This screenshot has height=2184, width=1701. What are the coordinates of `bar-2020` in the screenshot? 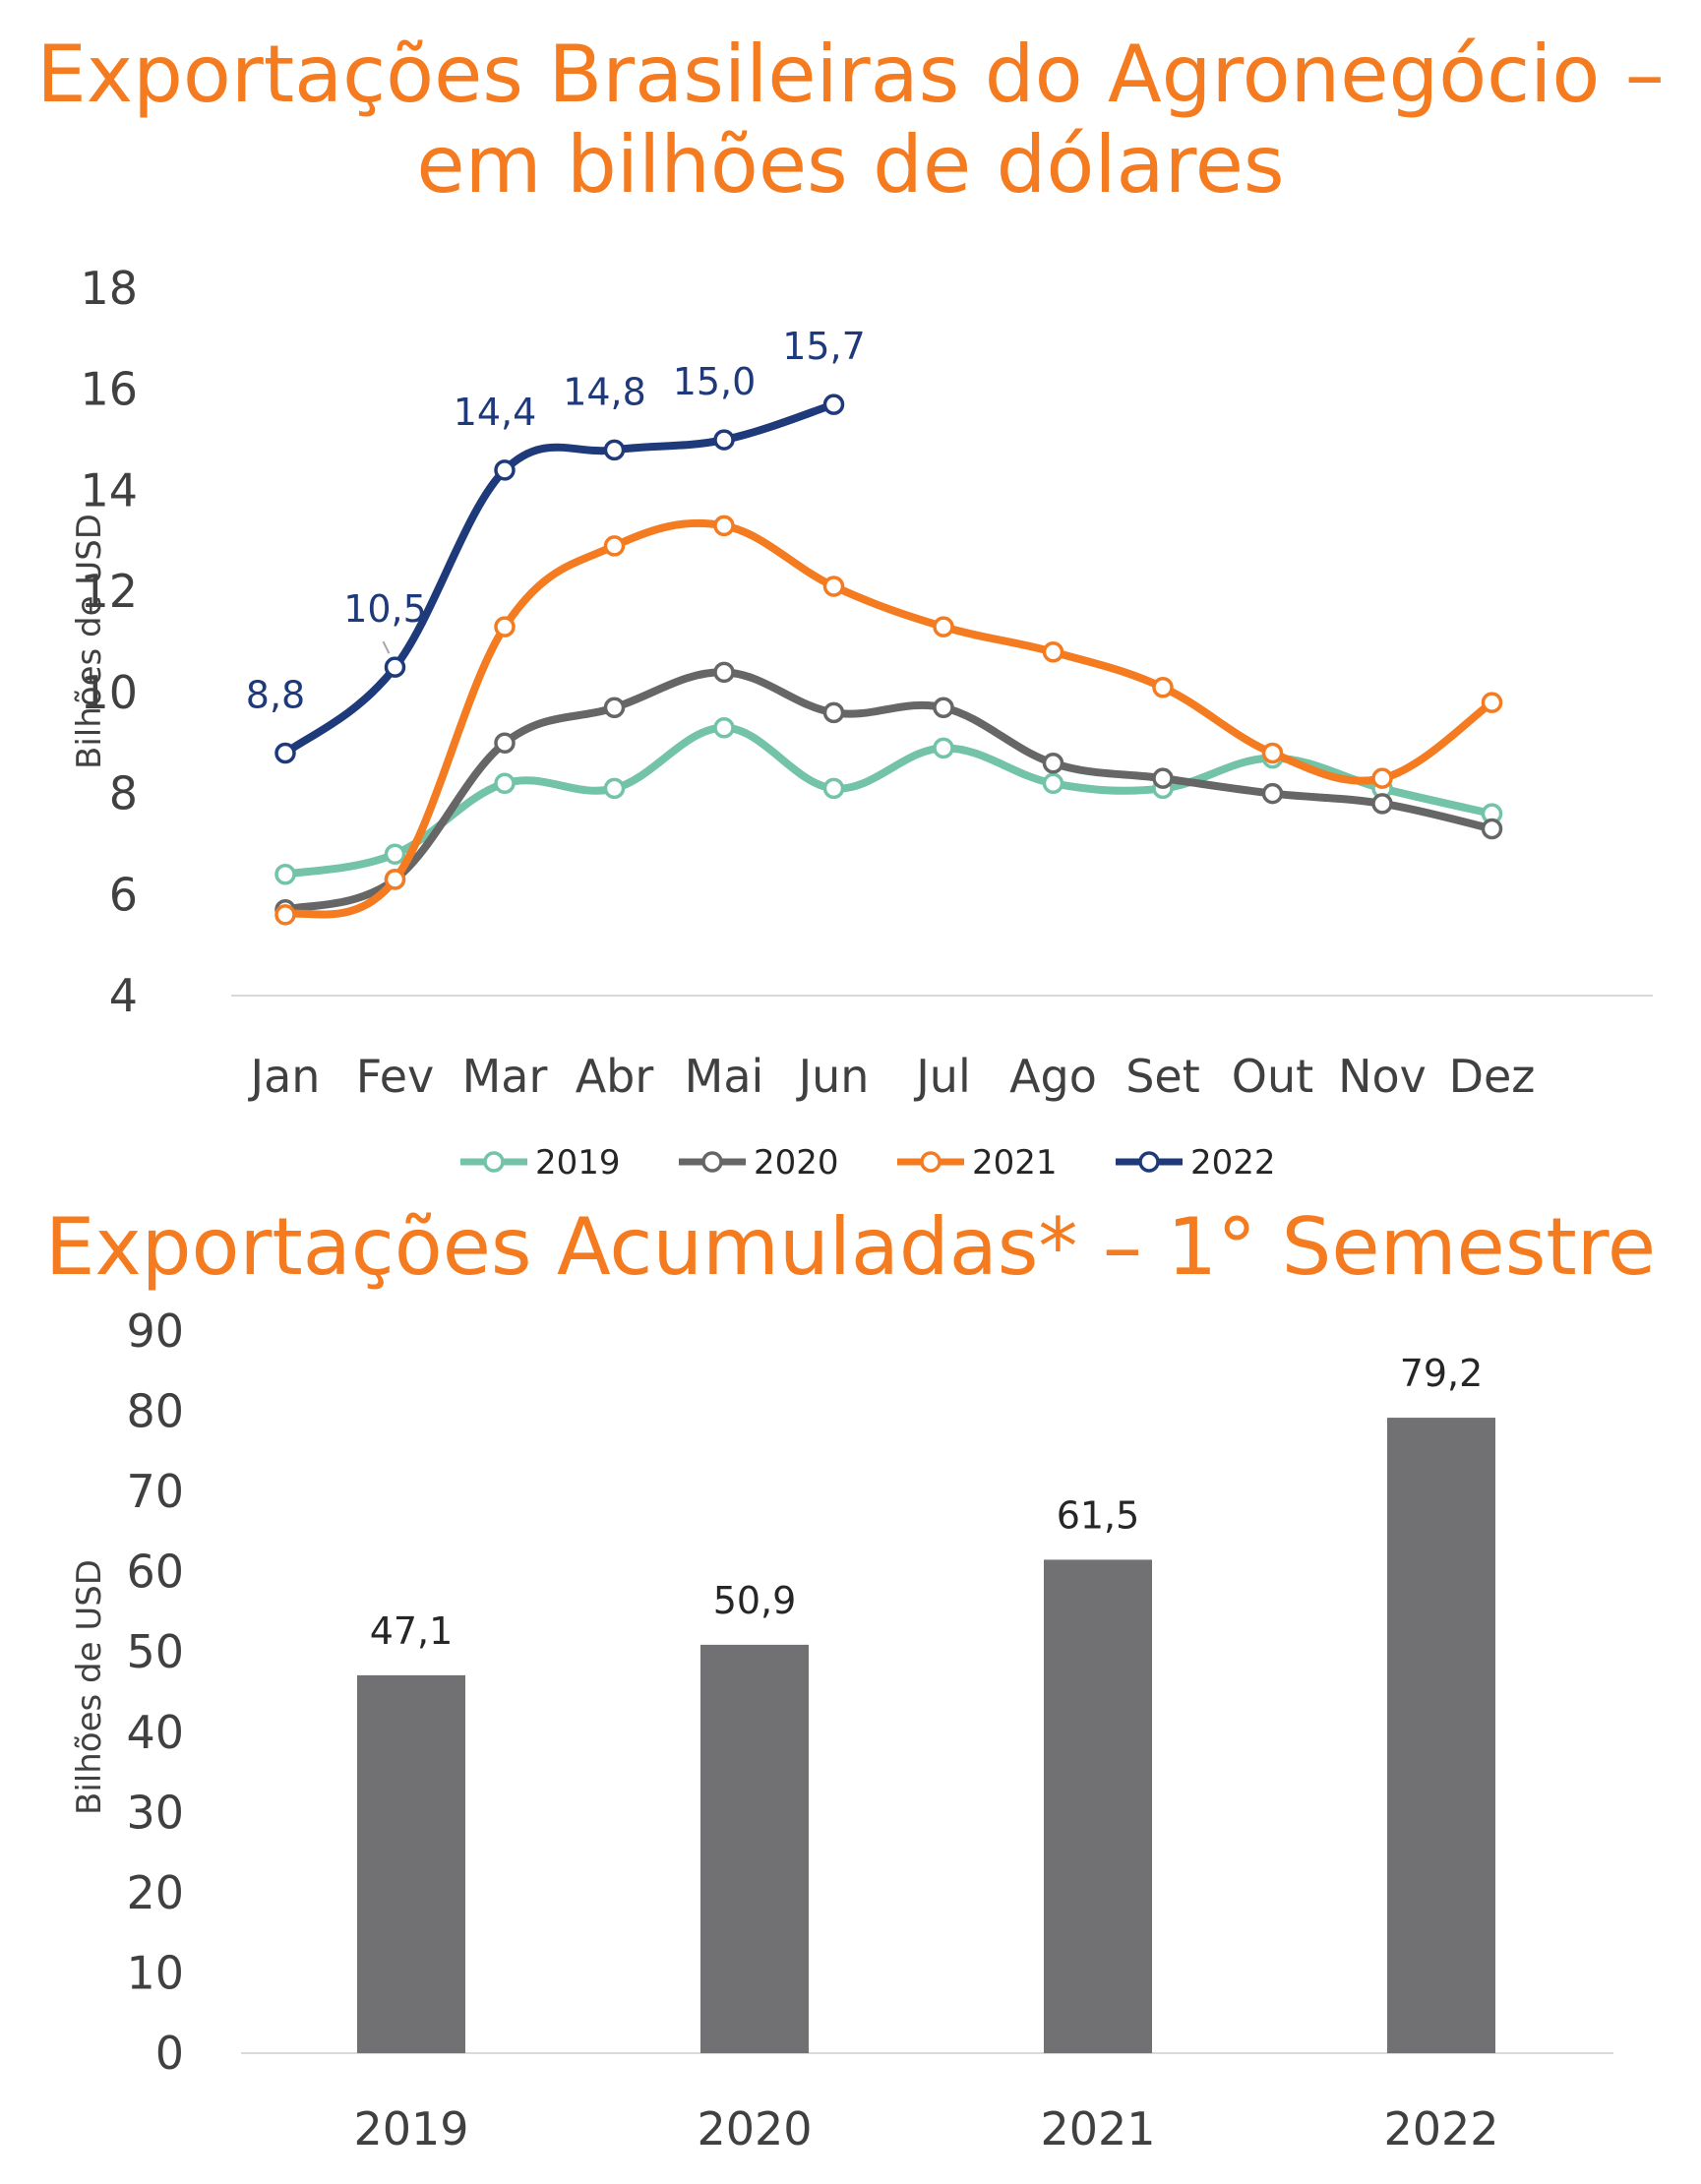 It's located at (754, 1848).